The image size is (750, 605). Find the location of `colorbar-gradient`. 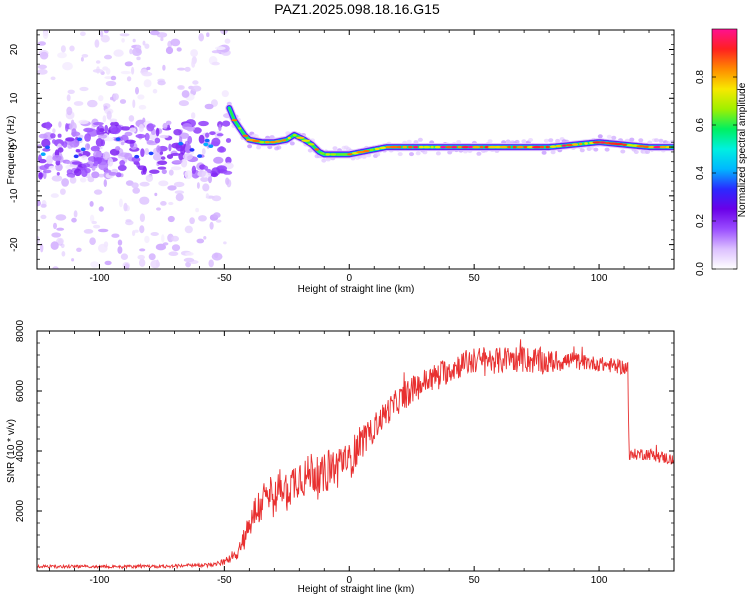

colorbar-gradient is located at coordinates (724, 149).